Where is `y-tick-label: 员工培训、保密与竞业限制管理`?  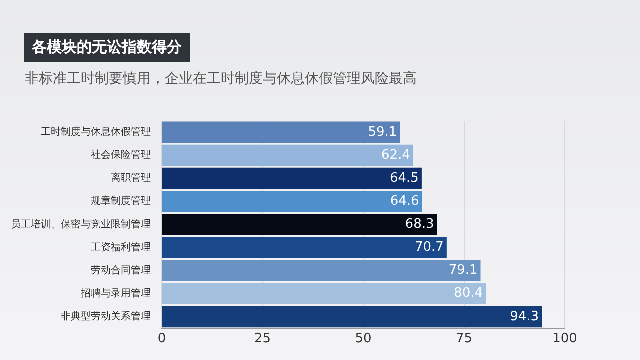
y-tick-label: 员工培训、保密与竞业限制管理 is located at coordinates (81, 224).